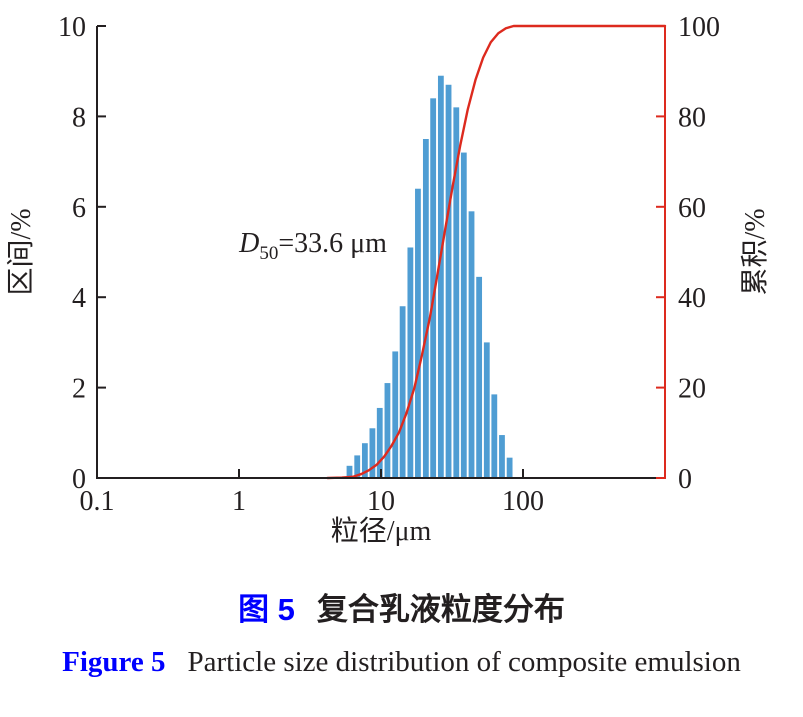  What do you see at coordinates (266, 609) in the screenshot?
I see `caption-cn-figure-label: 图 5` at bounding box center [266, 609].